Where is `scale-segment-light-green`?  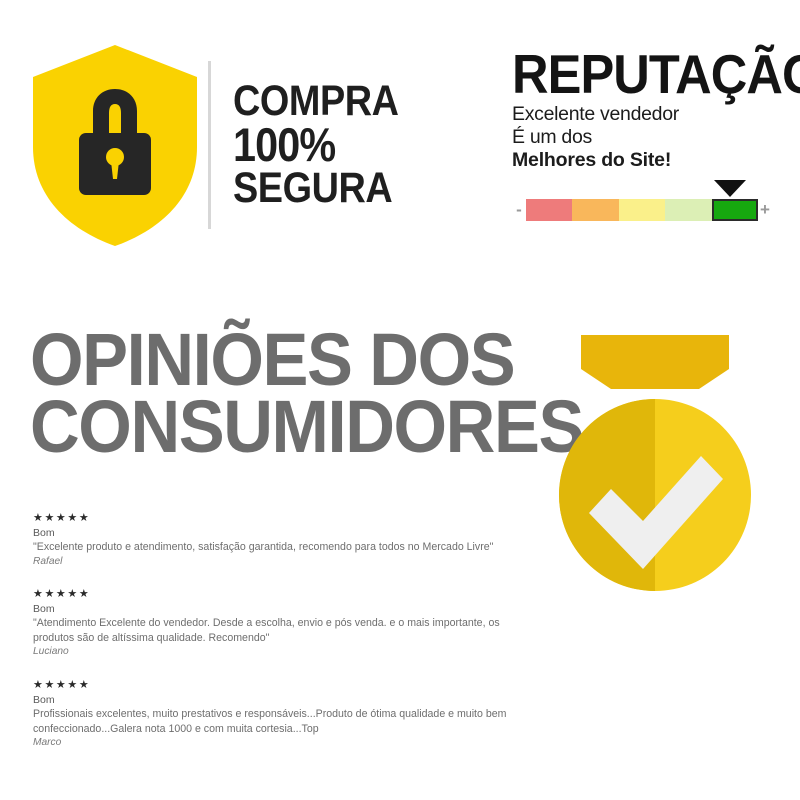
scale-segment-light-green is located at coordinates (688, 209).